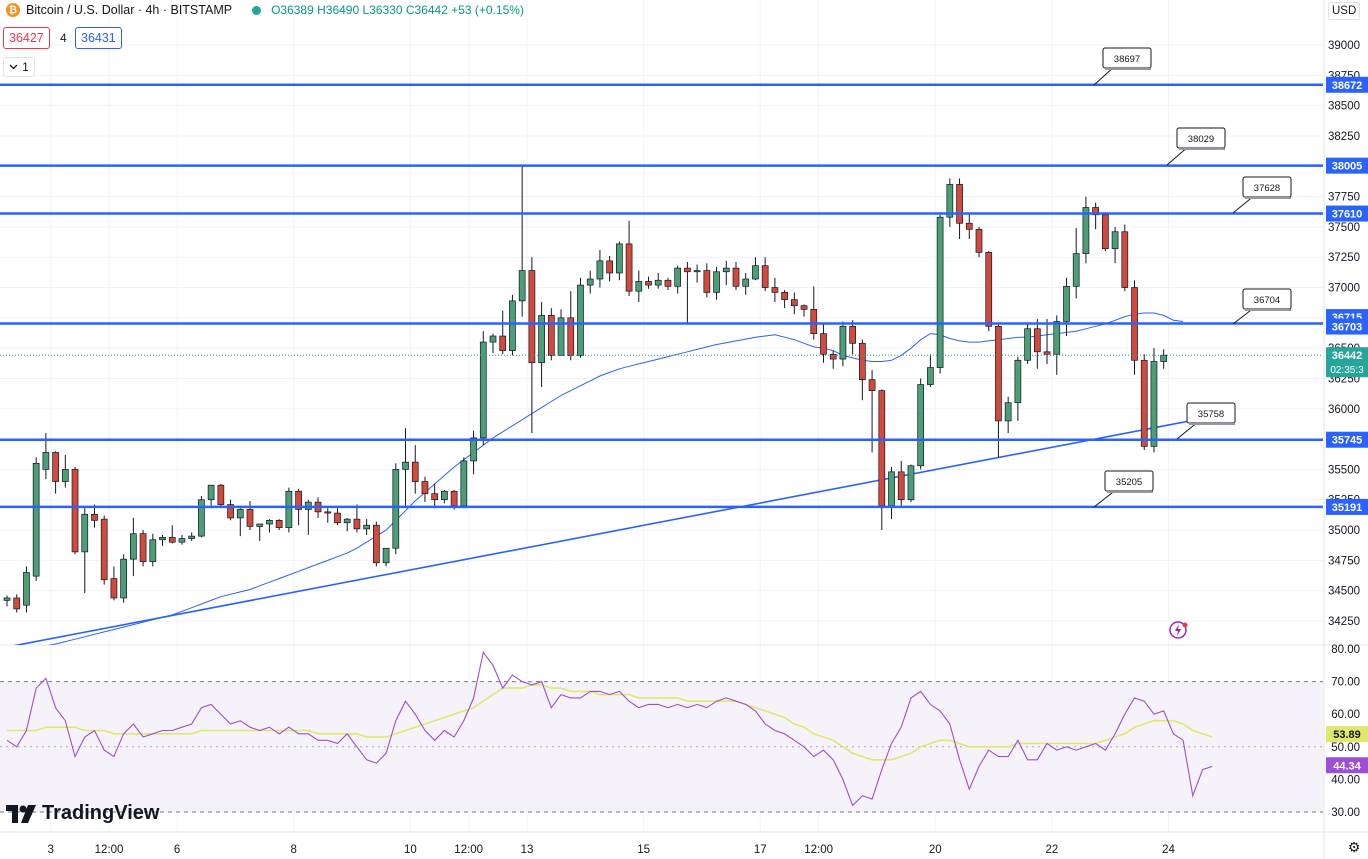 This screenshot has height=859, width=1368. Describe the element at coordinates (643, 850) in the screenshot. I see `time-tick-label: 15` at that location.